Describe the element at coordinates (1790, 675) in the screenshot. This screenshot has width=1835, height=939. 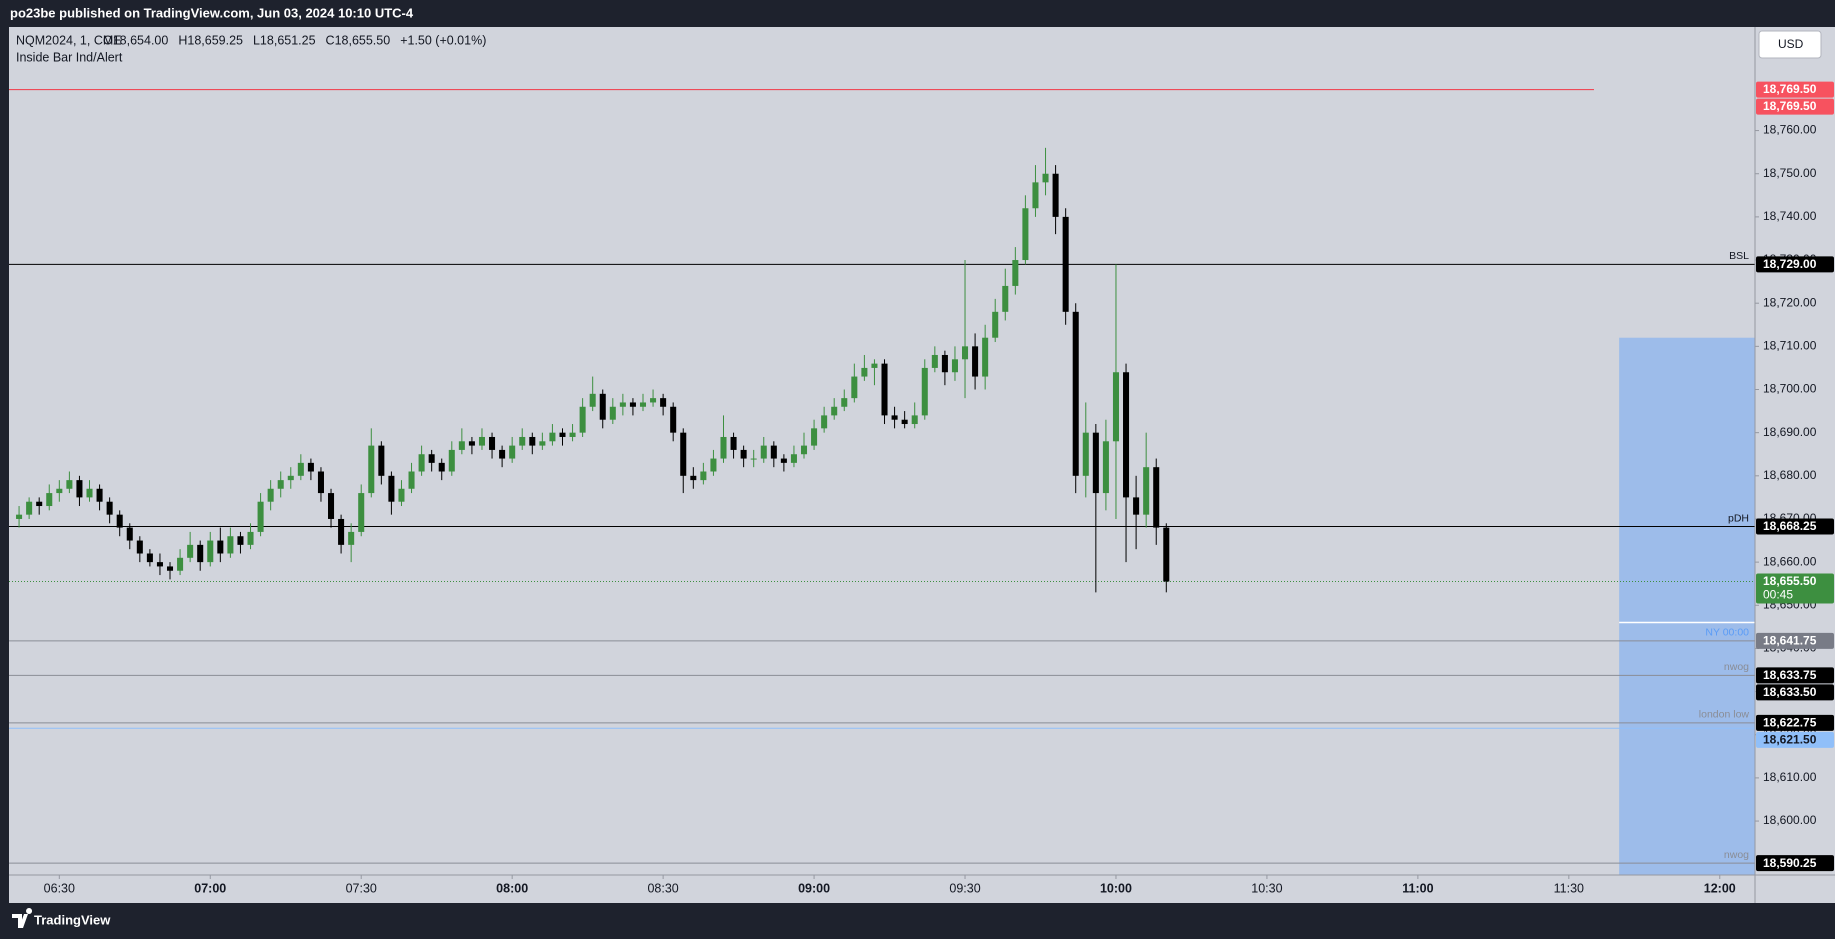
I see `price-badge-label: 18,633.75` at that location.